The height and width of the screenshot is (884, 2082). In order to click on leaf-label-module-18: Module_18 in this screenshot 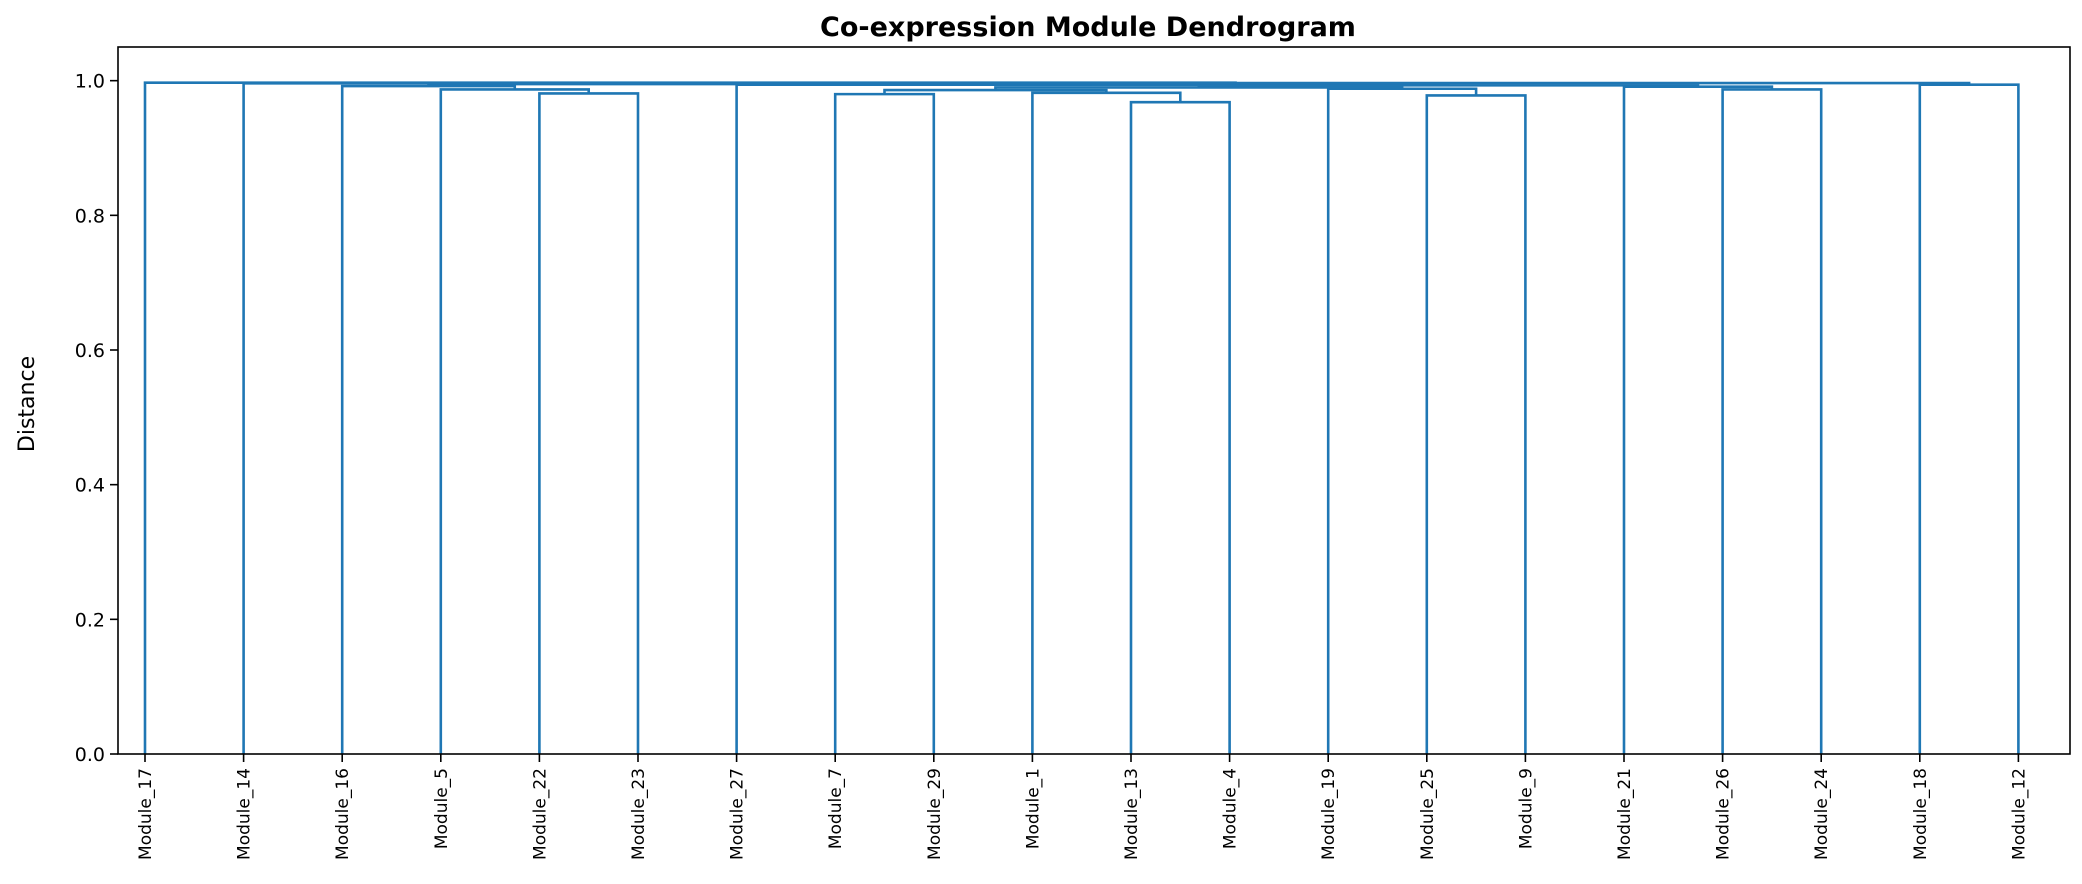, I will do `click(1921, 814)`.